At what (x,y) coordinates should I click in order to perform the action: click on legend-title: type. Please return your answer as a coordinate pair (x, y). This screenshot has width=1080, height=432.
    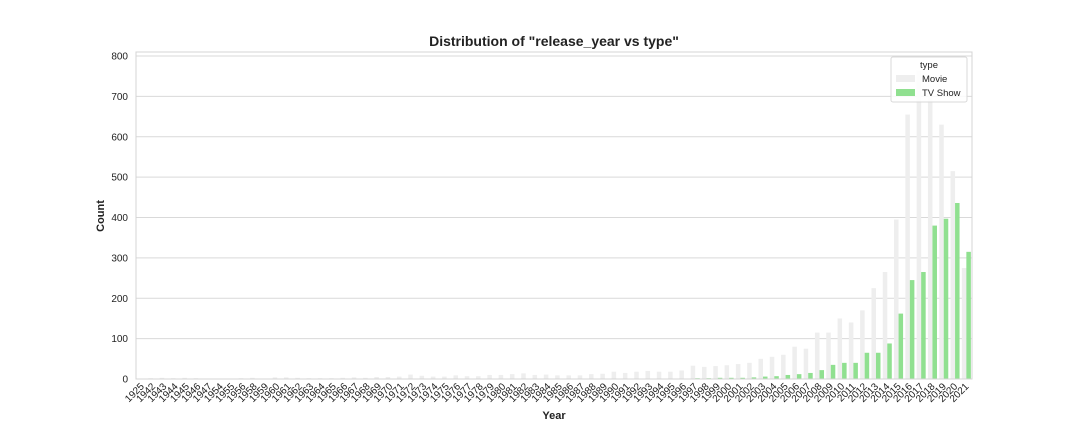
    Looking at the image, I should click on (929, 65).